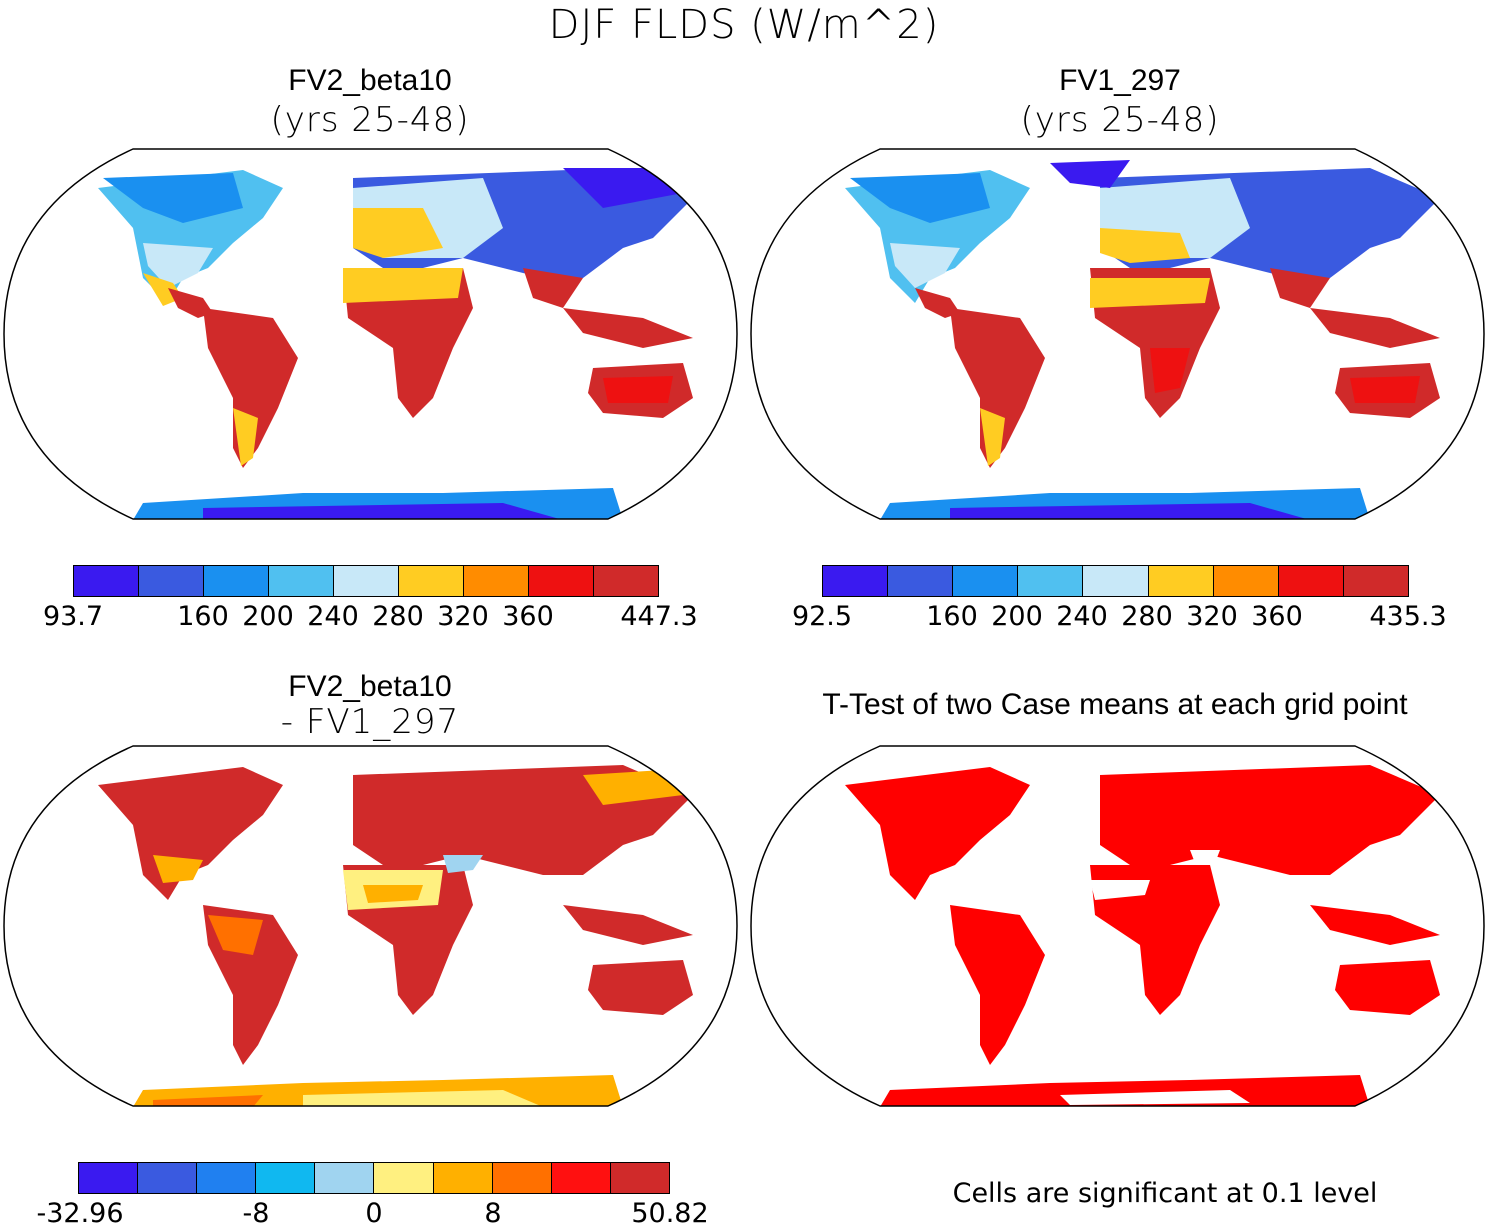 The height and width of the screenshot is (1229, 1488). Describe the element at coordinates (1147, 616) in the screenshot. I see `cb2-tick: 280` at that location.